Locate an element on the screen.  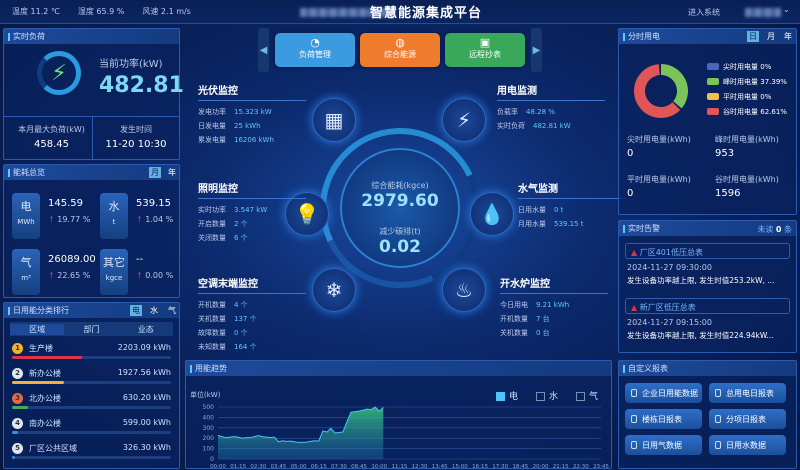
panel-title: 分时用电 is located at coordinates (644, 36).